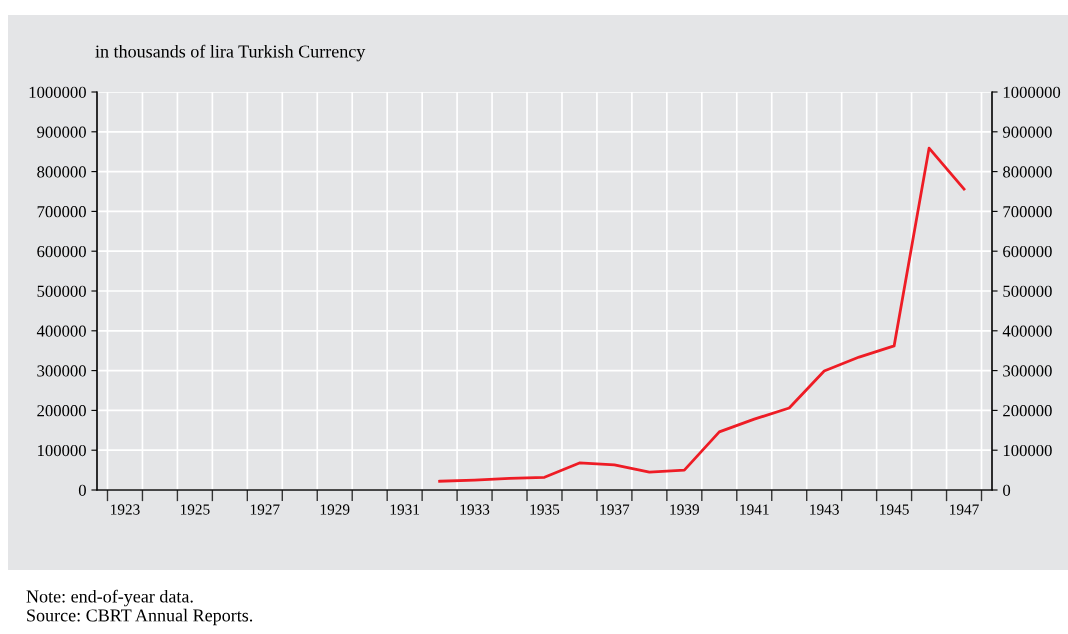 This screenshot has width=1068, height=634. I want to click on source-note: Source: CBRT Annual Reports., so click(140, 617).